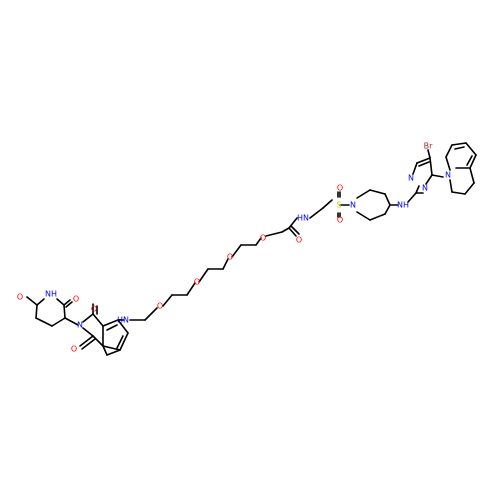 The image size is (500, 500). Describe the element at coordinates (123, 320) in the screenshot. I see `amine-hn-label: HN` at that location.